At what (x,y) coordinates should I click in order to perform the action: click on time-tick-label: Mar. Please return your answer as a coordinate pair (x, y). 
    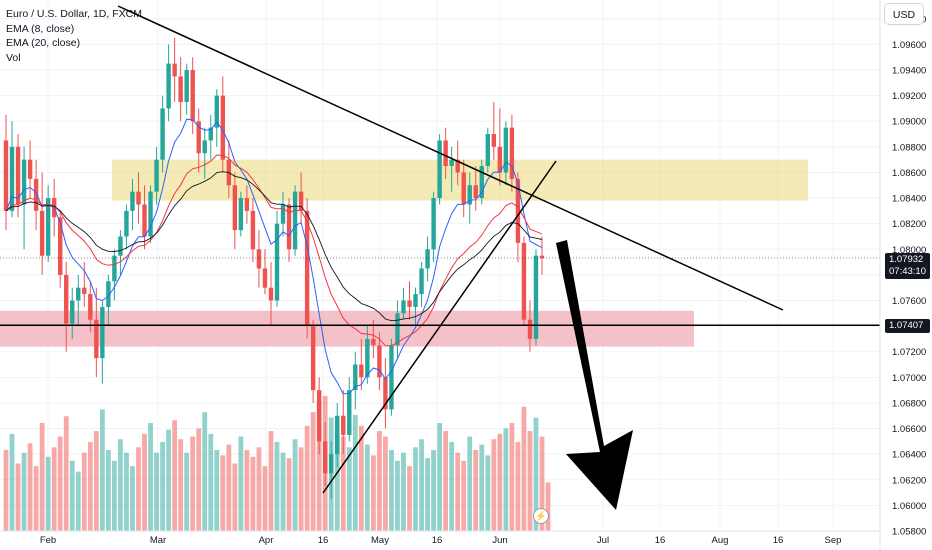
    Looking at the image, I should click on (158, 540).